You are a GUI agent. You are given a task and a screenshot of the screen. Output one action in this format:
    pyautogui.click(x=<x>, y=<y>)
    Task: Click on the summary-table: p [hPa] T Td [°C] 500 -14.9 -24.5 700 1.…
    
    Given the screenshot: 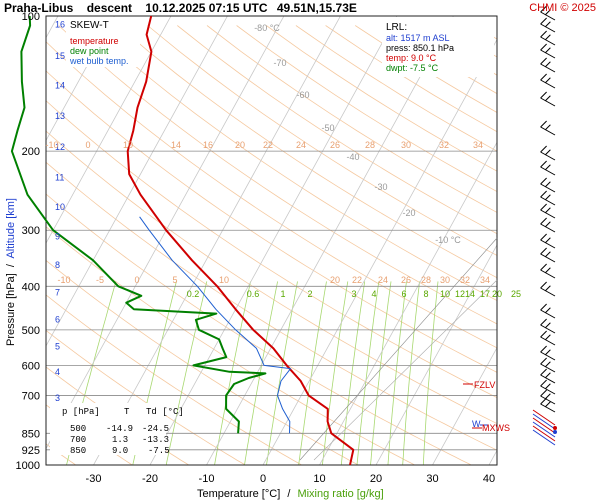 What is the action you would take?
    pyautogui.click(x=117, y=429)
    